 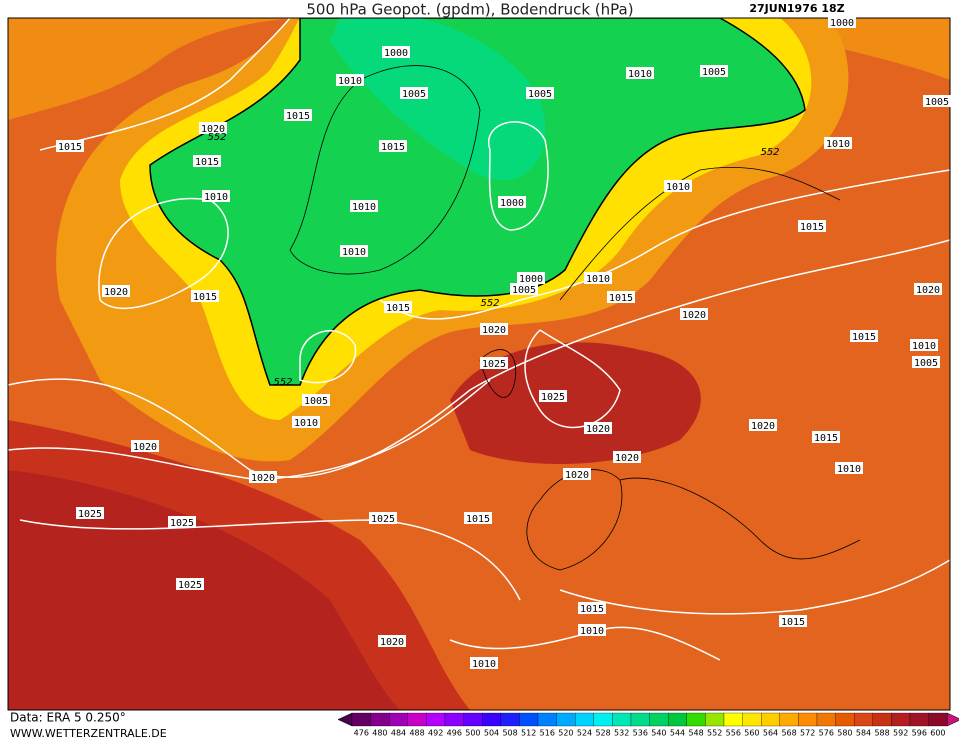 What do you see at coordinates (881, 733) in the screenshot?
I see `colorbar-tick-label: 588` at bounding box center [881, 733].